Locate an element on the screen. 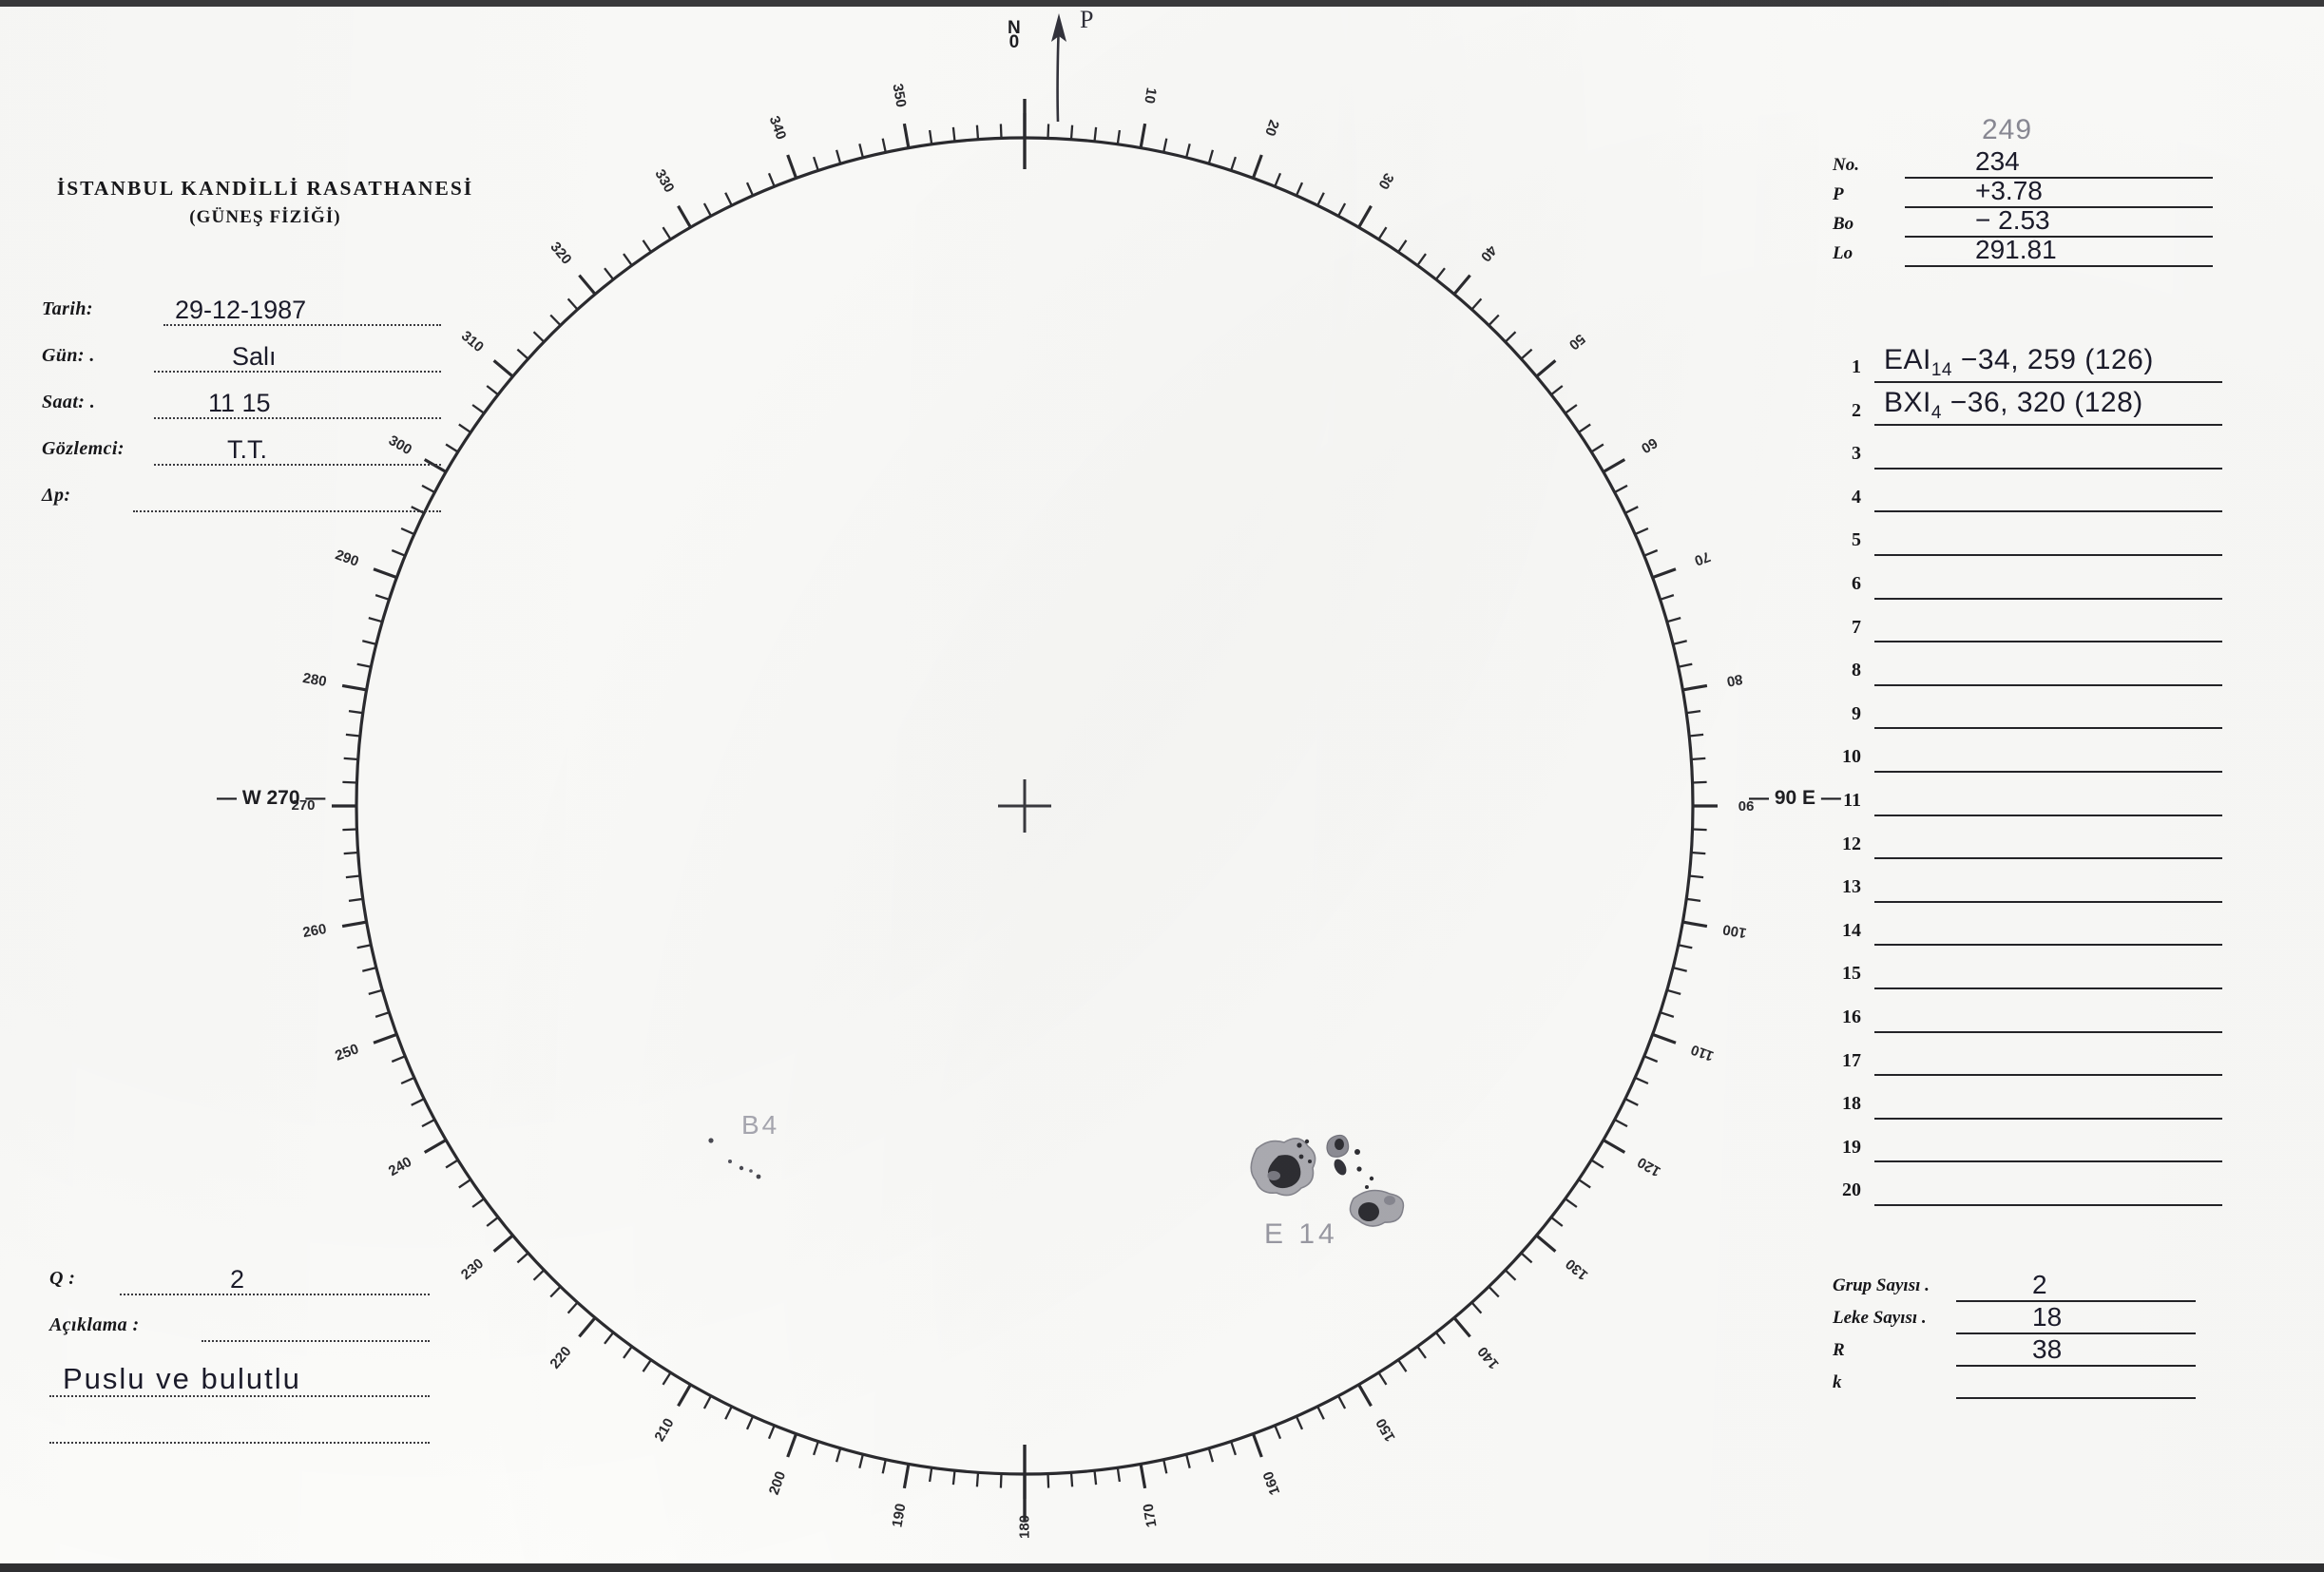 The image size is (2324, 1572). remarks-empty-row is located at coordinates (239, 1431).